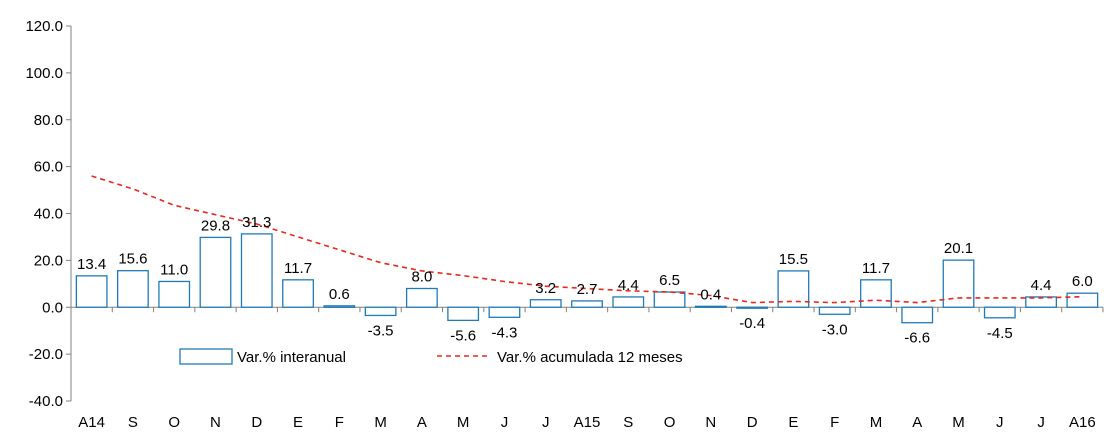 This screenshot has width=1110, height=433. Describe the element at coordinates (545, 288) in the screenshot. I see `data-label: 3.2` at that location.